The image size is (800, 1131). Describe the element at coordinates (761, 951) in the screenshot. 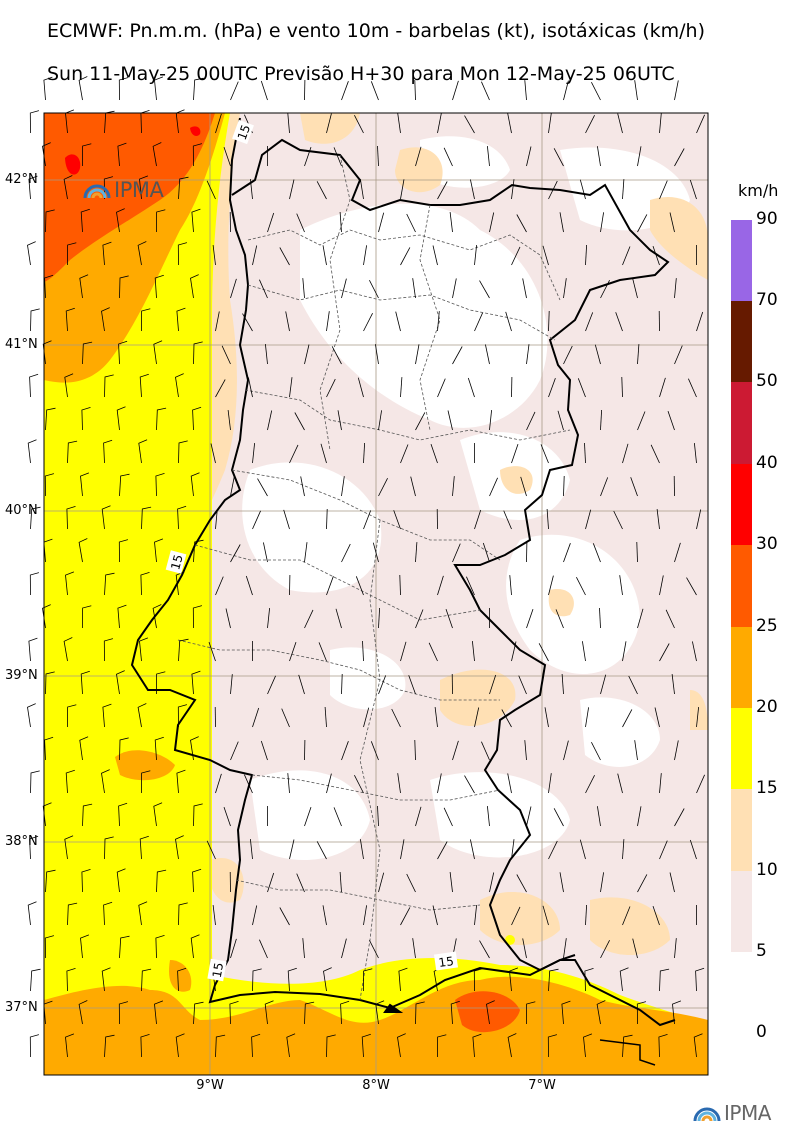

I see `colorbar-label: 5` at that location.